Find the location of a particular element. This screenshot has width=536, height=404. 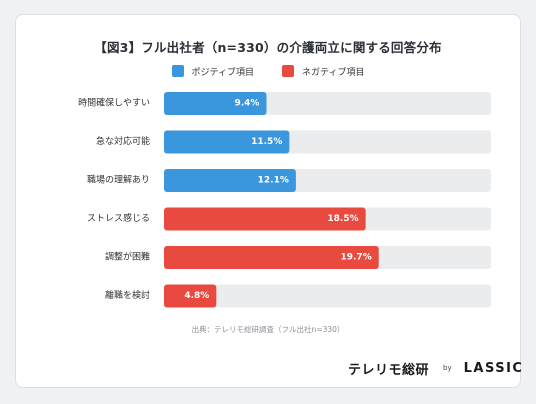

category-label: 職場の理解あり is located at coordinates (118, 180).